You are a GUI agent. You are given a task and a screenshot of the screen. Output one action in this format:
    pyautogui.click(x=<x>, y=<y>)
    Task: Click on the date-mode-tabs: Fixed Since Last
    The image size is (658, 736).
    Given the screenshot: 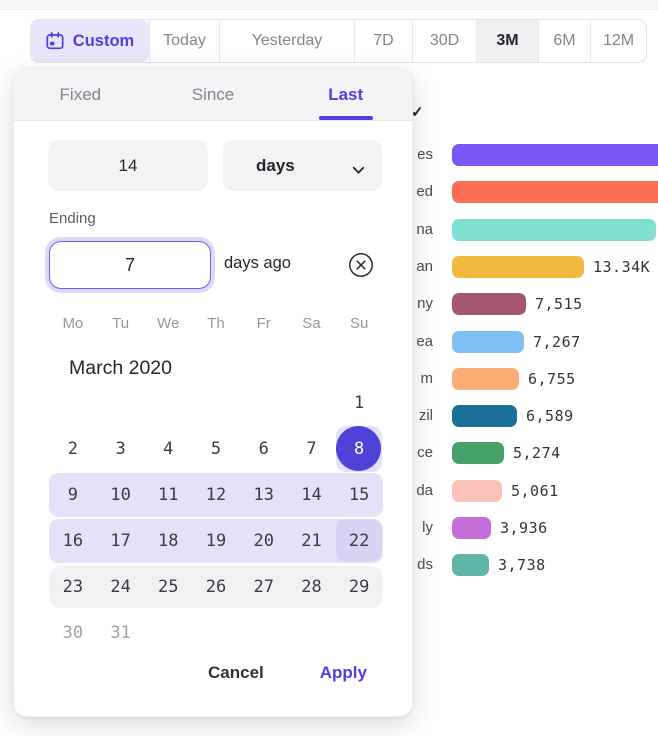 What is the action you would take?
    pyautogui.click(x=213, y=95)
    